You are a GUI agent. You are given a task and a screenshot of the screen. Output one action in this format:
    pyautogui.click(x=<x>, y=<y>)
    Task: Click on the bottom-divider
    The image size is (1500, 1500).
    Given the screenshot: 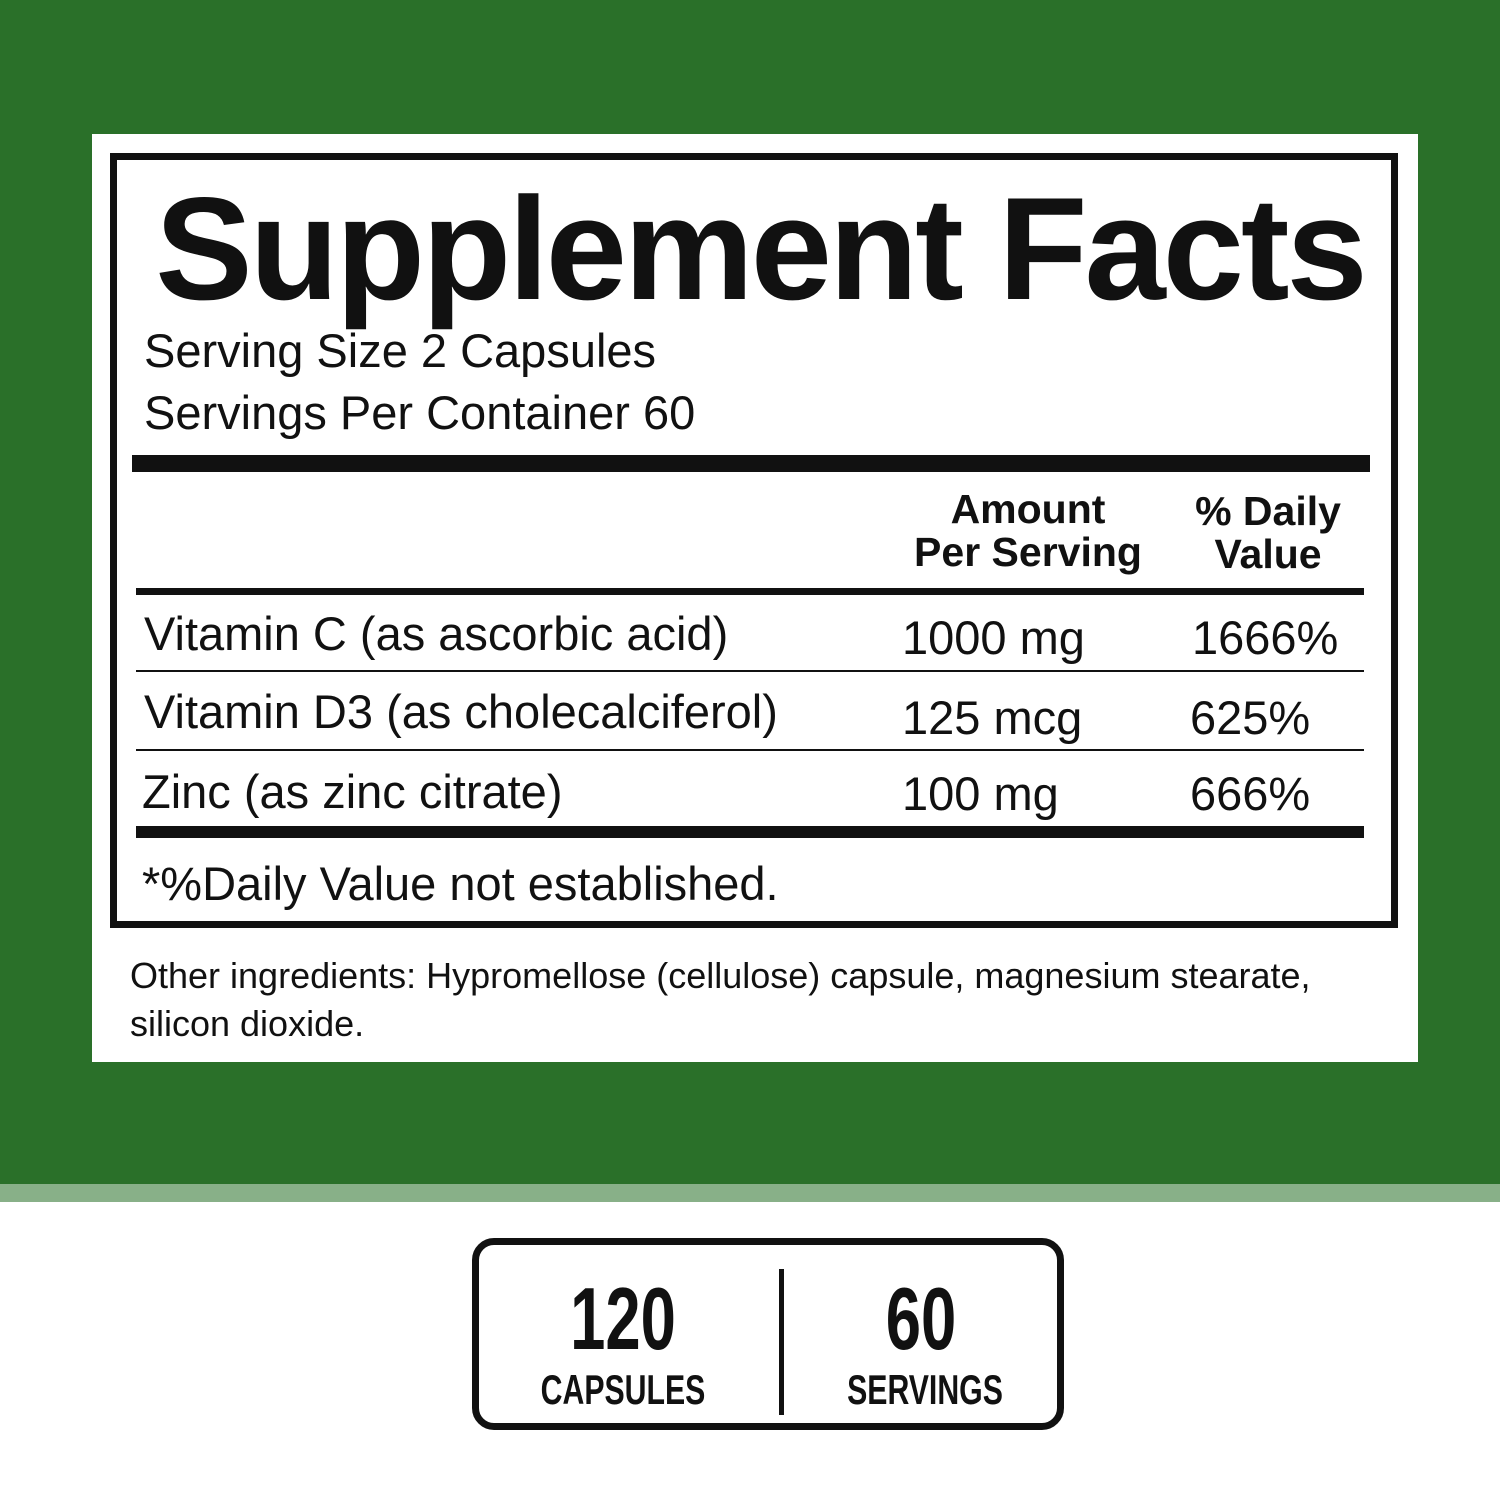 What is the action you would take?
    pyautogui.click(x=750, y=832)
    